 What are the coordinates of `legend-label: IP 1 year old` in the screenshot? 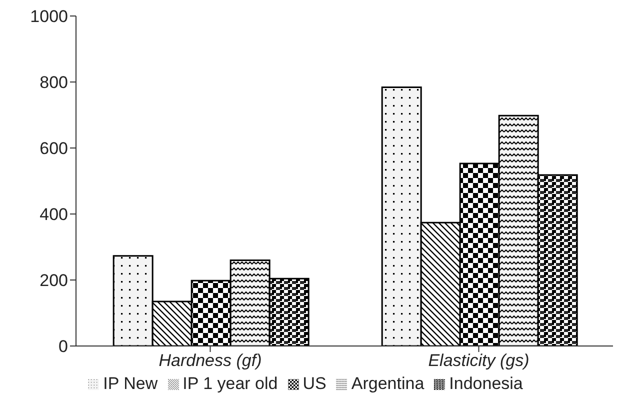 It's located at (230, 383).